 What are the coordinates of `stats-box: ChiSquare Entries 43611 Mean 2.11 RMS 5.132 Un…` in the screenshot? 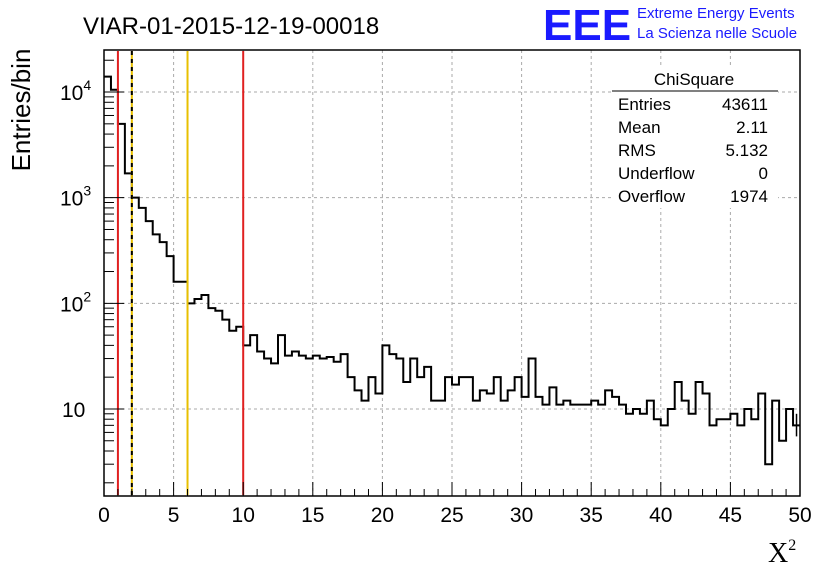 It's located at (695, 138).